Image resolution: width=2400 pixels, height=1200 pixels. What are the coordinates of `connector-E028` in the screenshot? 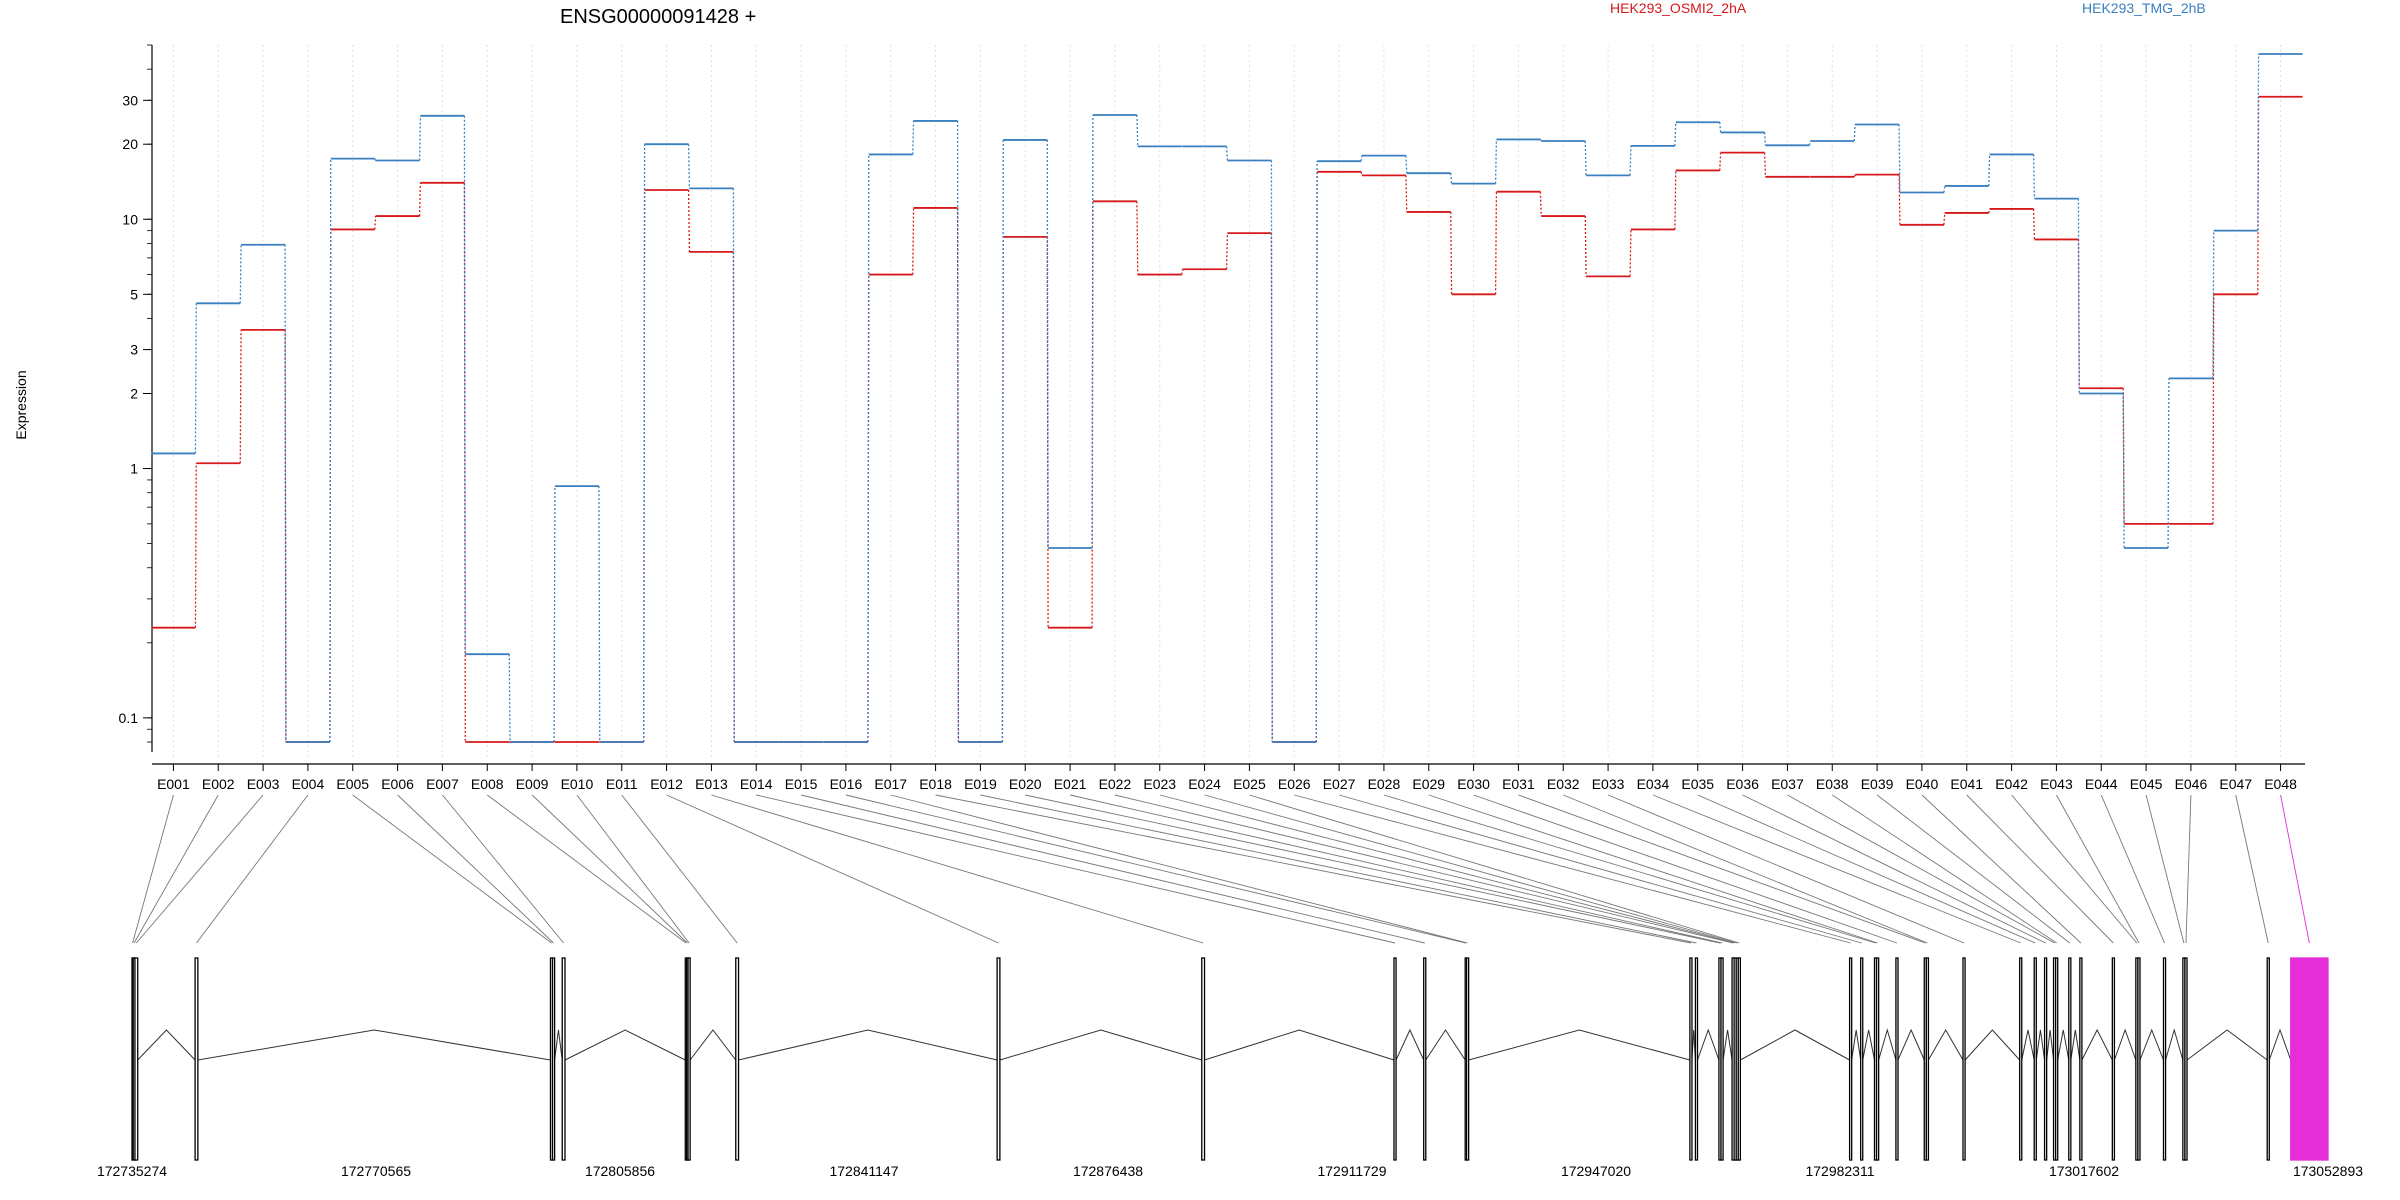 It's located at (1406, 193).